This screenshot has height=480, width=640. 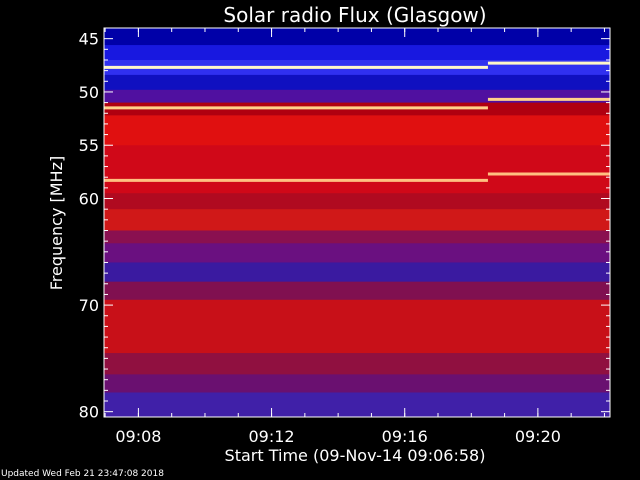 What do you see at coordinates (89, 145) in the screenshot?
I see `y-tick-label: 55` at bounding box center [89, 145].